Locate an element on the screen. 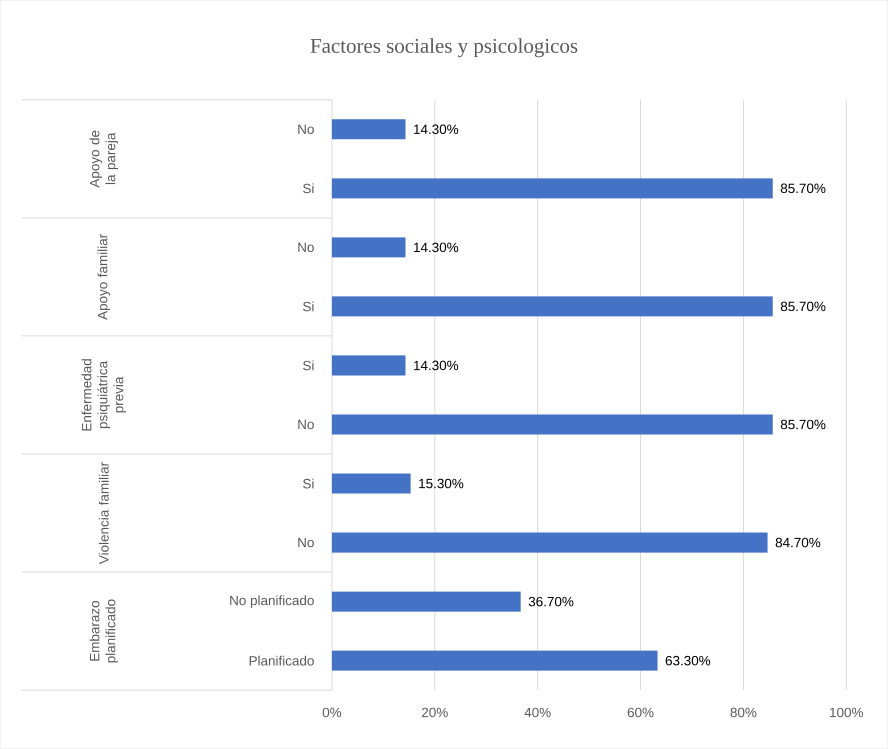  text: Apoyo de la pareja is located at coordinates (104, 159).